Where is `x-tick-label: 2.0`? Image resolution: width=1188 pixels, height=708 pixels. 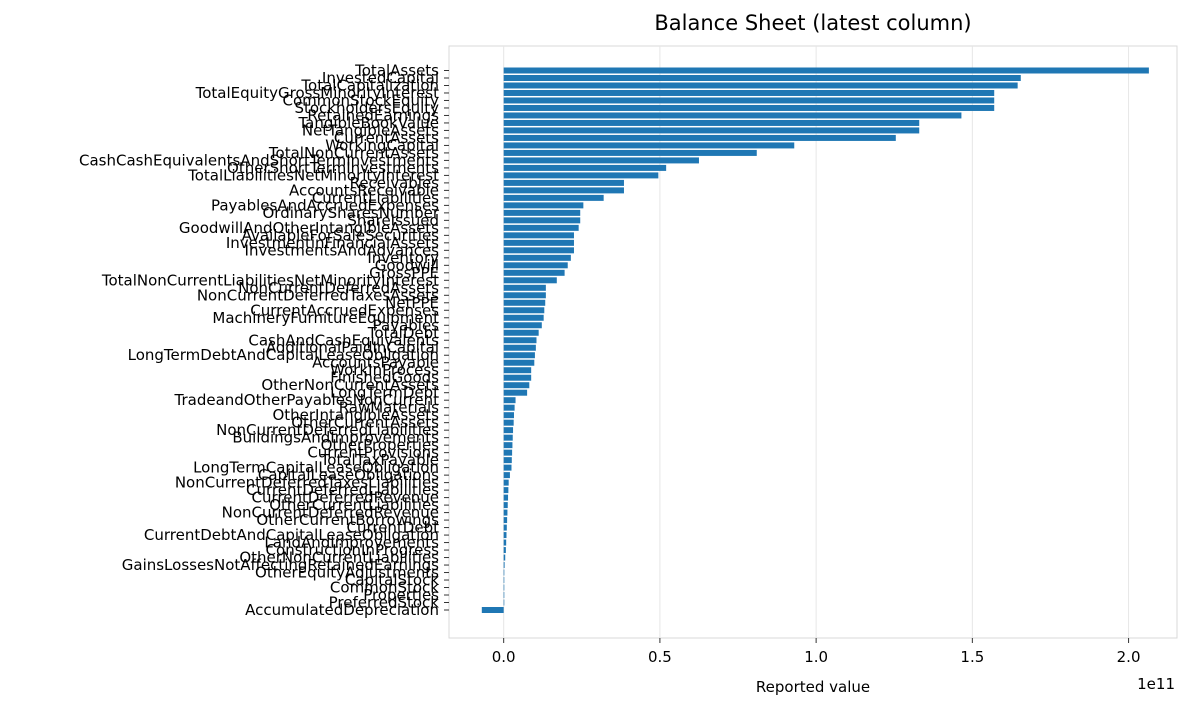 x-tick-label: 2.0 is located at coordinates (1129, 657).